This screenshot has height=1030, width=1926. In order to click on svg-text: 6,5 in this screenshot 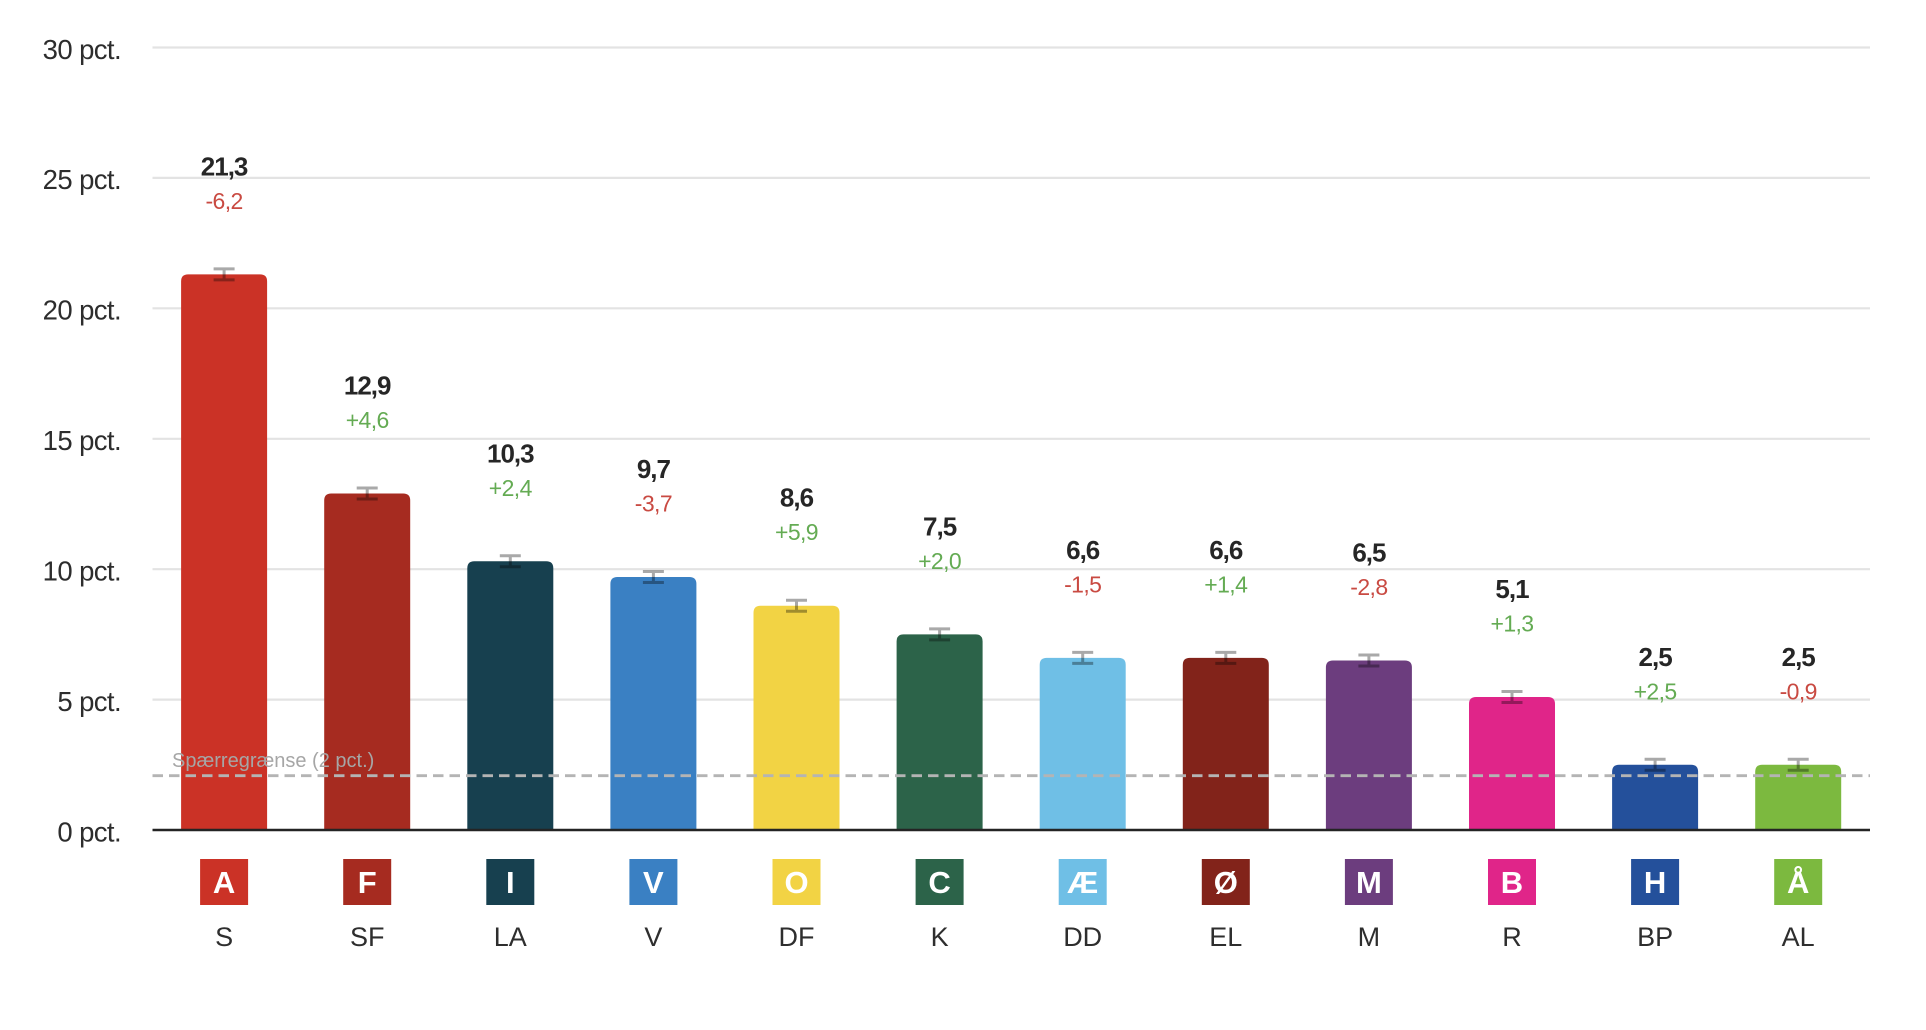, I will do `click(1369, 553)`.